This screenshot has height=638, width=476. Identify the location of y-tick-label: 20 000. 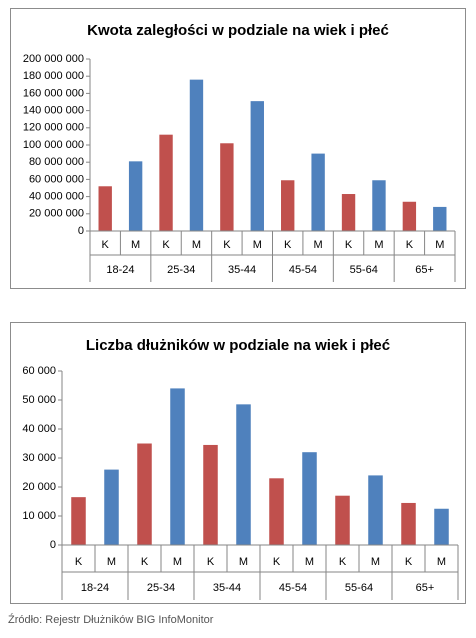
(39, 487).